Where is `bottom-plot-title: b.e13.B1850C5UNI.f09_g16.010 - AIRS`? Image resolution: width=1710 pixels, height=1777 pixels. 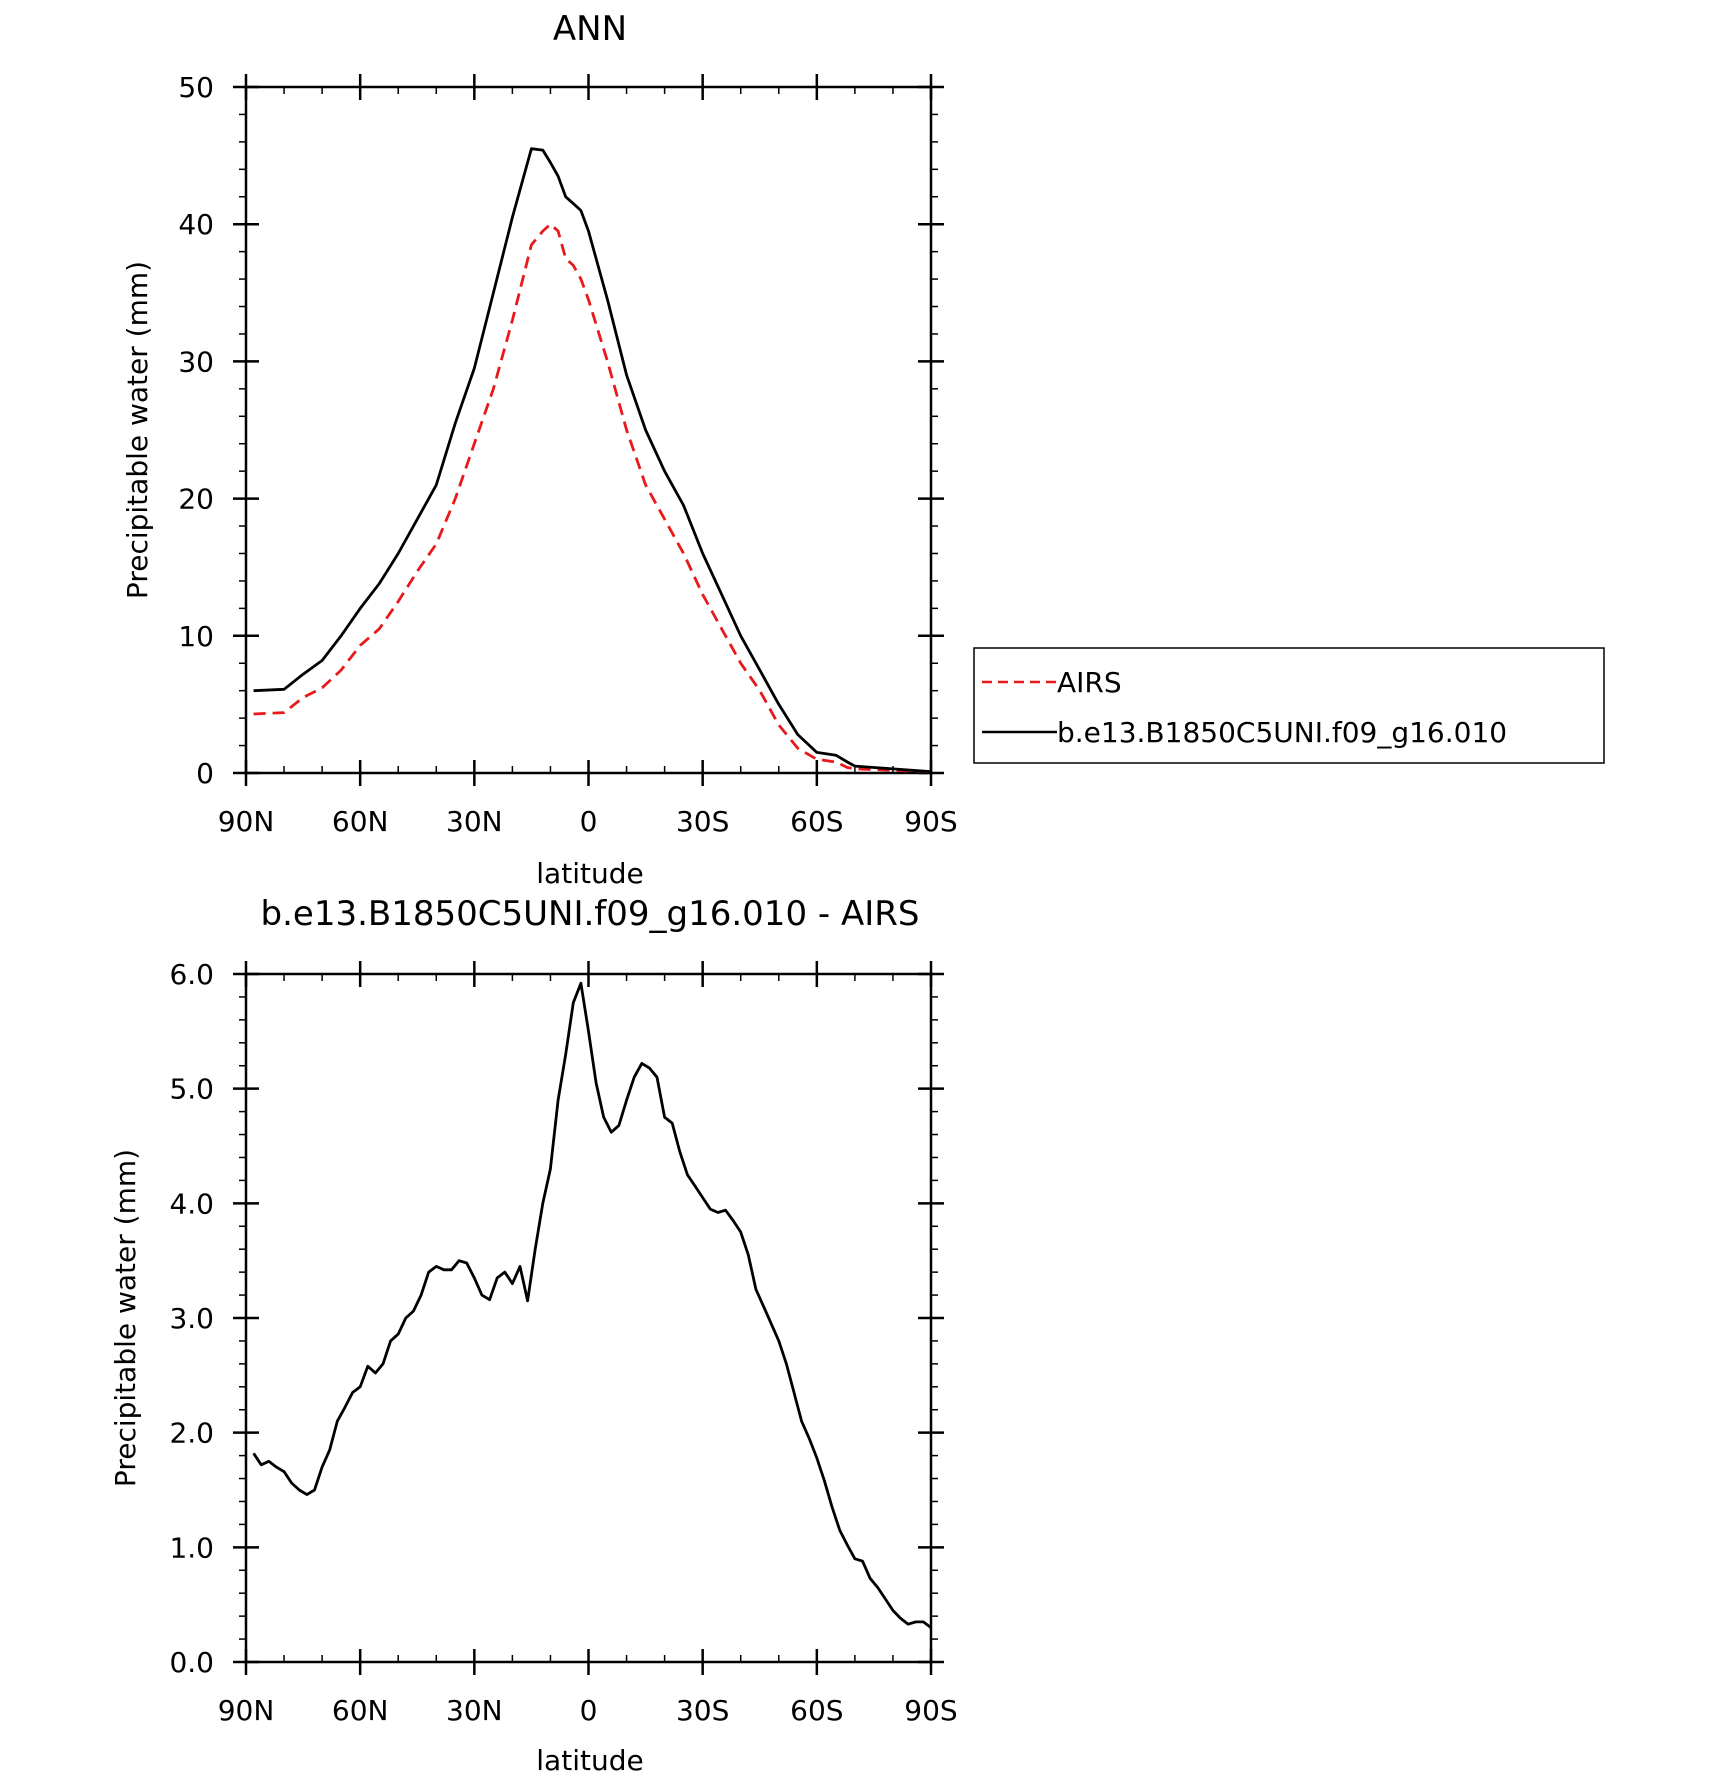 bottom-plot-title: b.e13.B1850C5UNI.f09_g16.010 - AIRS is located at coordinates (590, 914).